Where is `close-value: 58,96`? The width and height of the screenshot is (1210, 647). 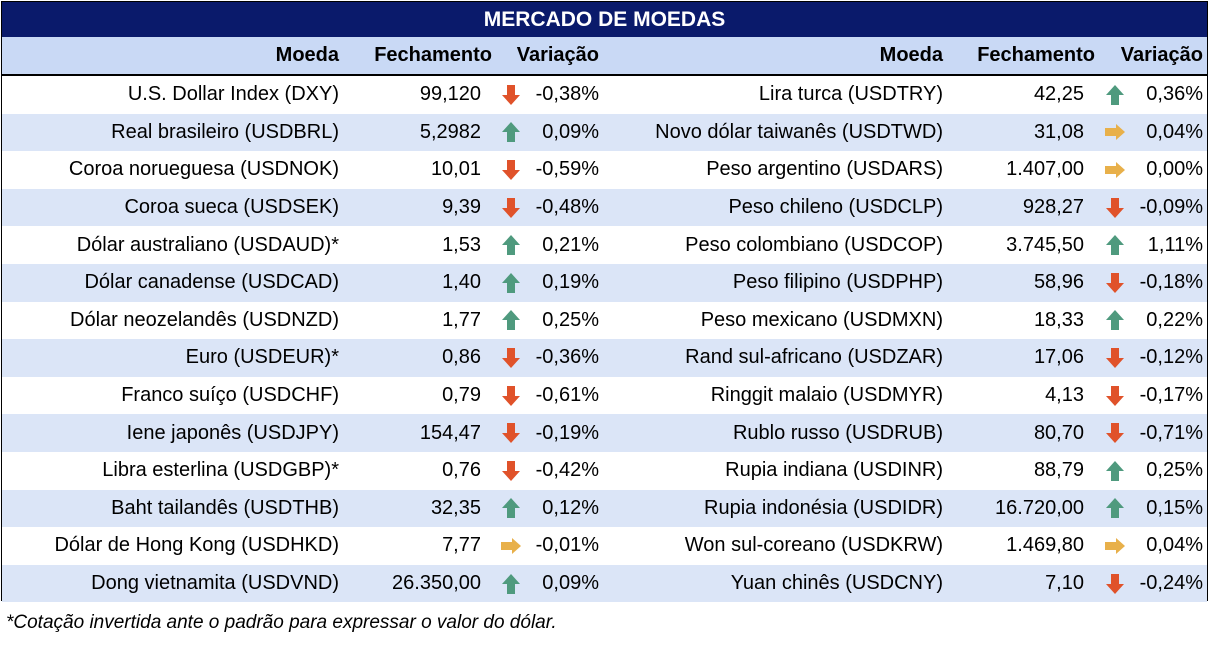
close-value: 58,96 is located at coordinates (1058, 282).